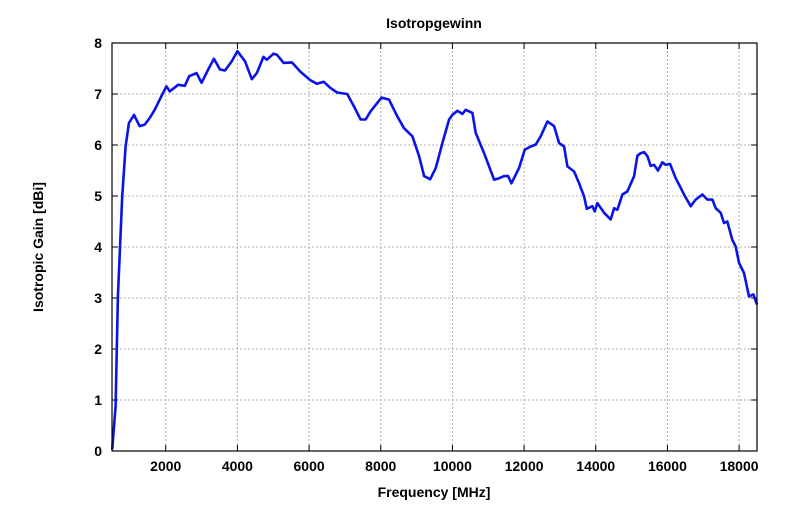 The width and height of the screenshot is (800, 528). Describe the element at coordinates (38, 247) in the screenshot. I see `y-axis-label: Isotropic Gain [dBi]` at that location.